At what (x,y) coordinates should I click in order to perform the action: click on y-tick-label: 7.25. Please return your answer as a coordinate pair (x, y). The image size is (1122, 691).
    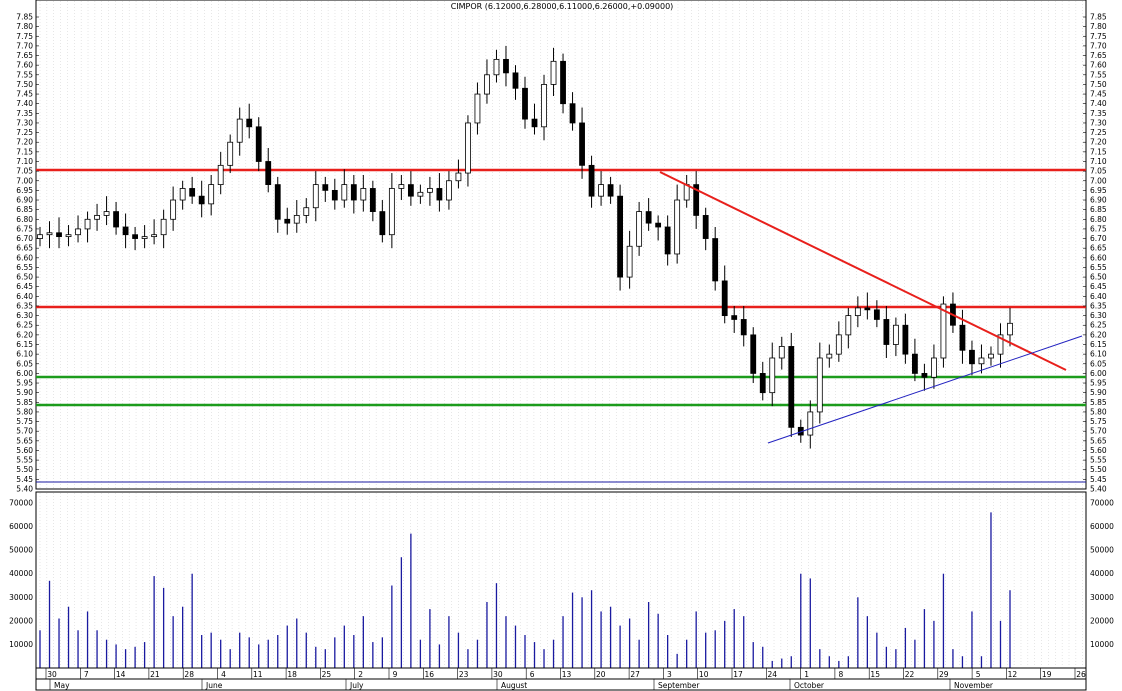
    Looking at the image, I should click on (1098, 132).